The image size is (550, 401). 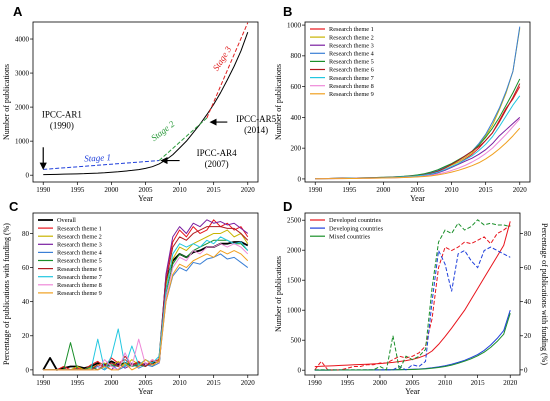 What do you see at coordinates (528, 302) in the screenshot?
I see `y-right-tick-label: 40` at bounding box center [528, 302].